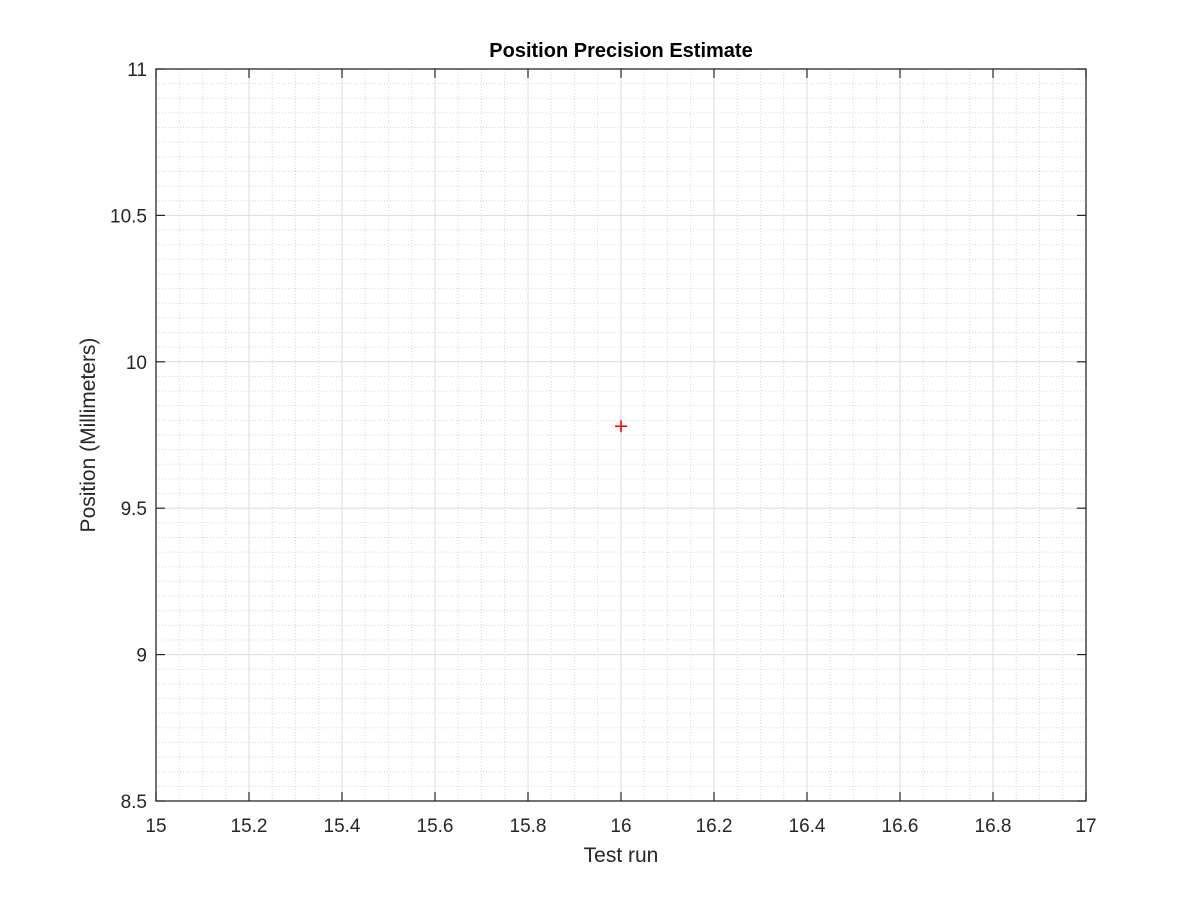  I want to click on x-axis-label: Test run, so click(621, 855).